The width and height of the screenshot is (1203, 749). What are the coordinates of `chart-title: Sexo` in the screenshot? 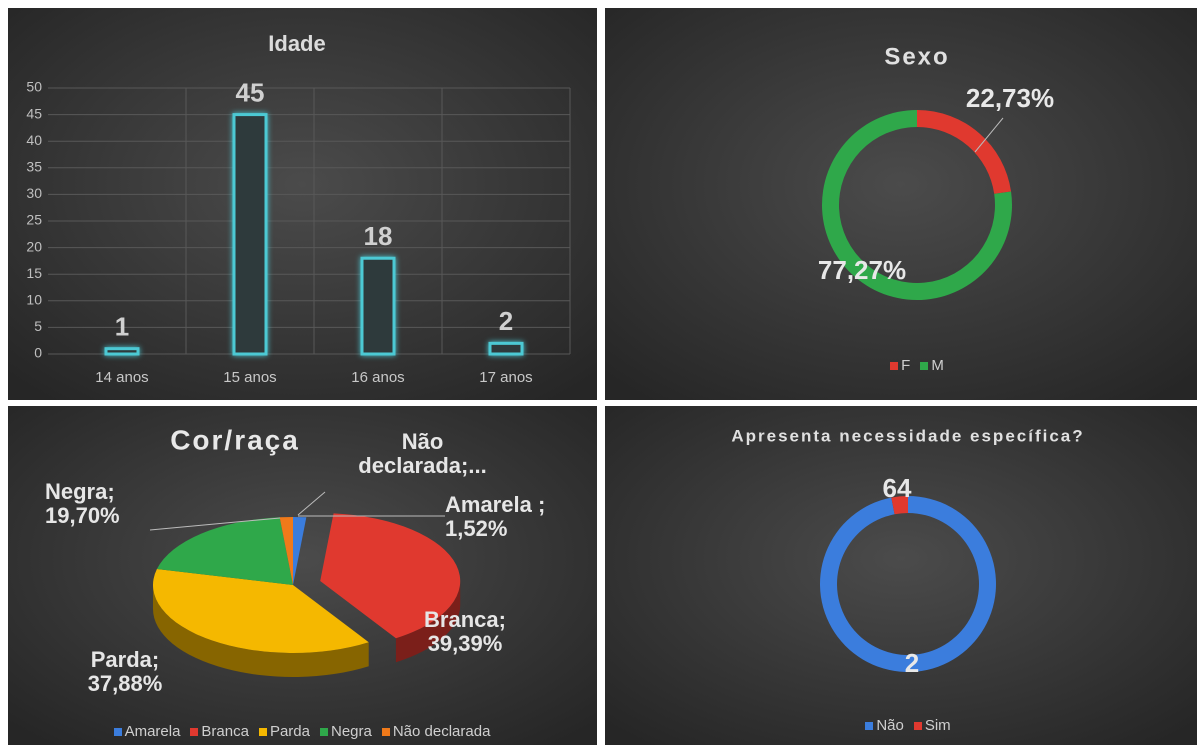 It's located at (916, 56).